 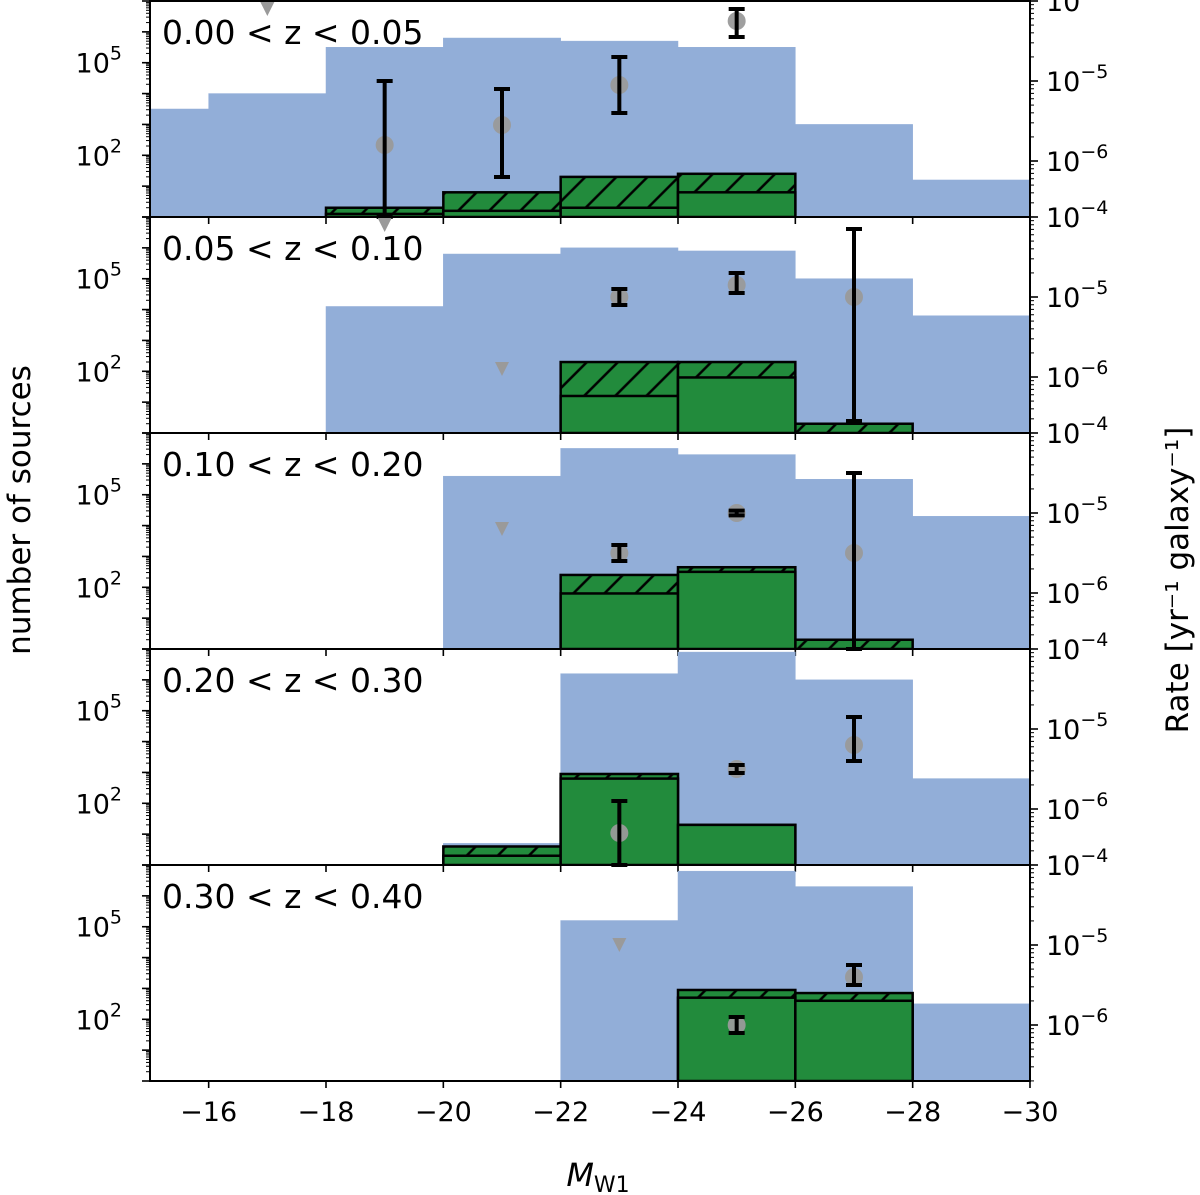 What do you see at coordinates (560, 1112) in the screenshot?
I see `x-tick-label: −22` at bounding box center [560, 1112].